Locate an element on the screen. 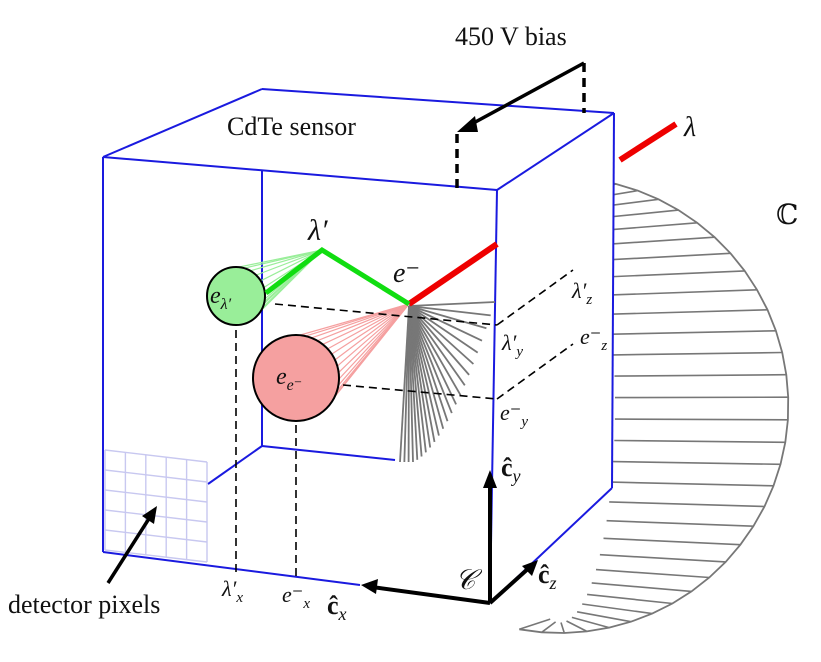 This screenshot has width=821, height=662. bias-circuit is located at coordinates (520, 124).